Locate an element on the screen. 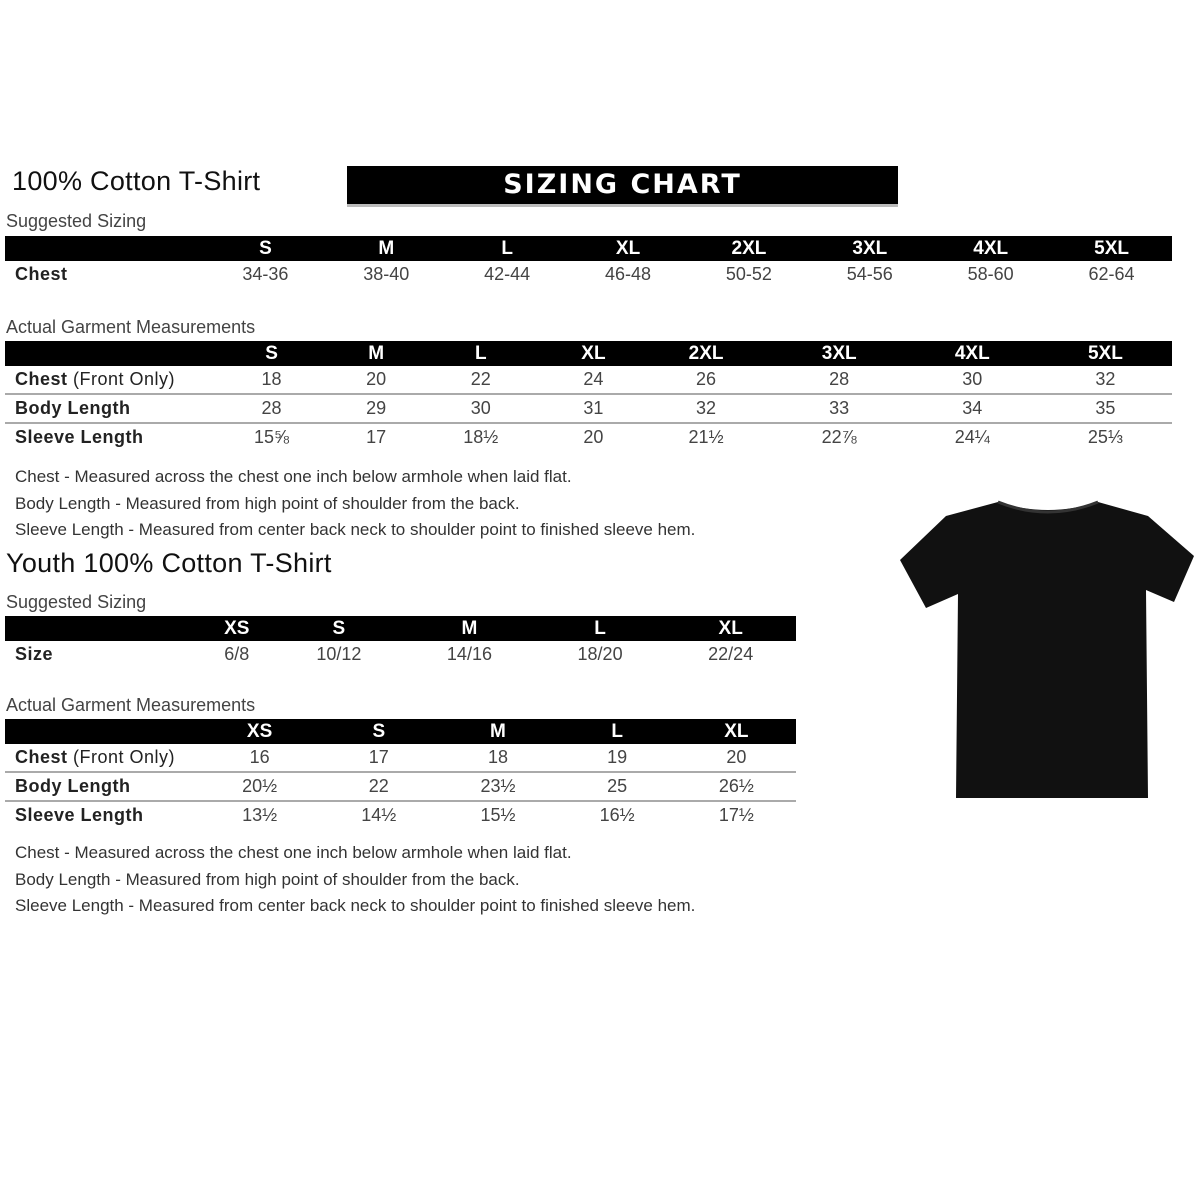 This screenshot has height=1200, width=1200. table-row: Chest (Front Only) 16 17 18 19 20 is located at coordinates (400, 758).